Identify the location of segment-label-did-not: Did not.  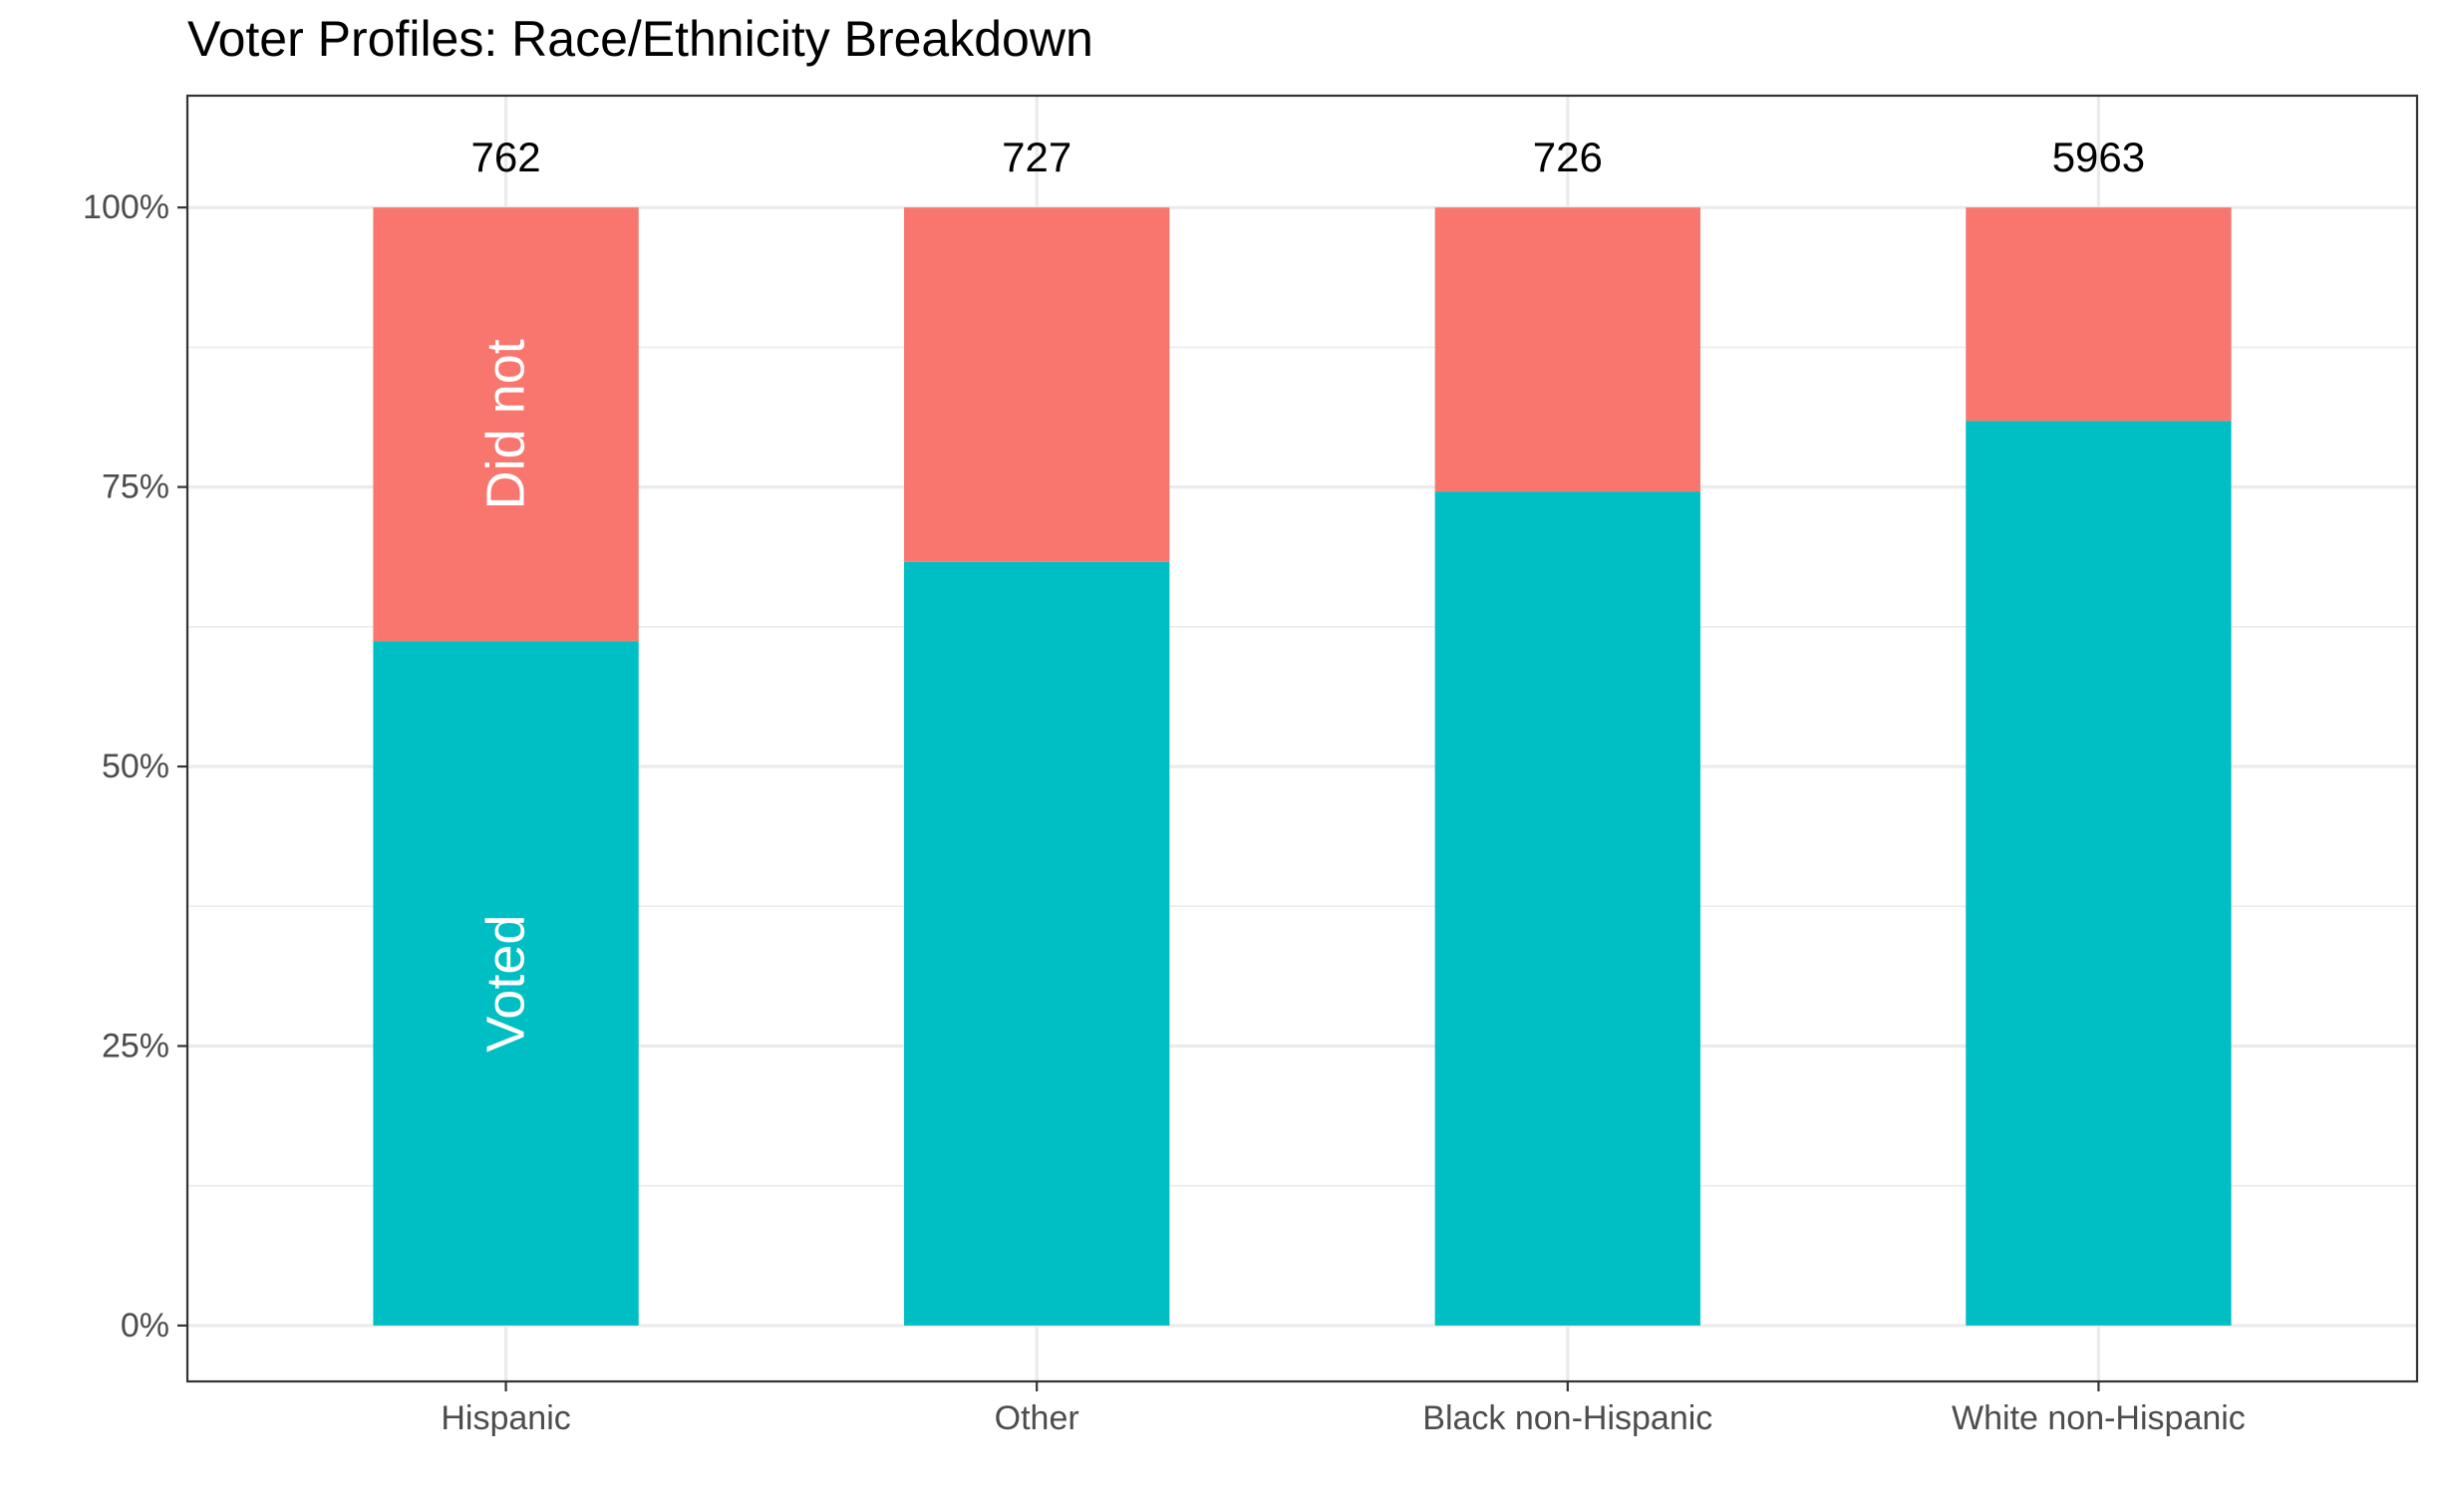
(506, 424).